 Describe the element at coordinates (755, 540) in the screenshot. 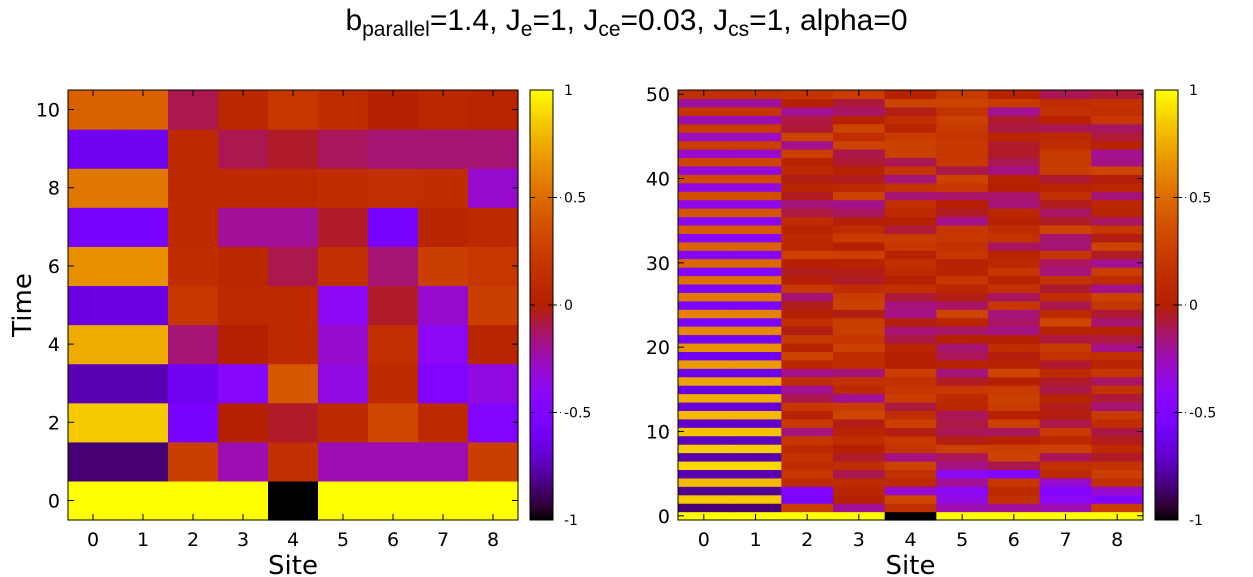

I see `x-tick-label: 1` at that location.